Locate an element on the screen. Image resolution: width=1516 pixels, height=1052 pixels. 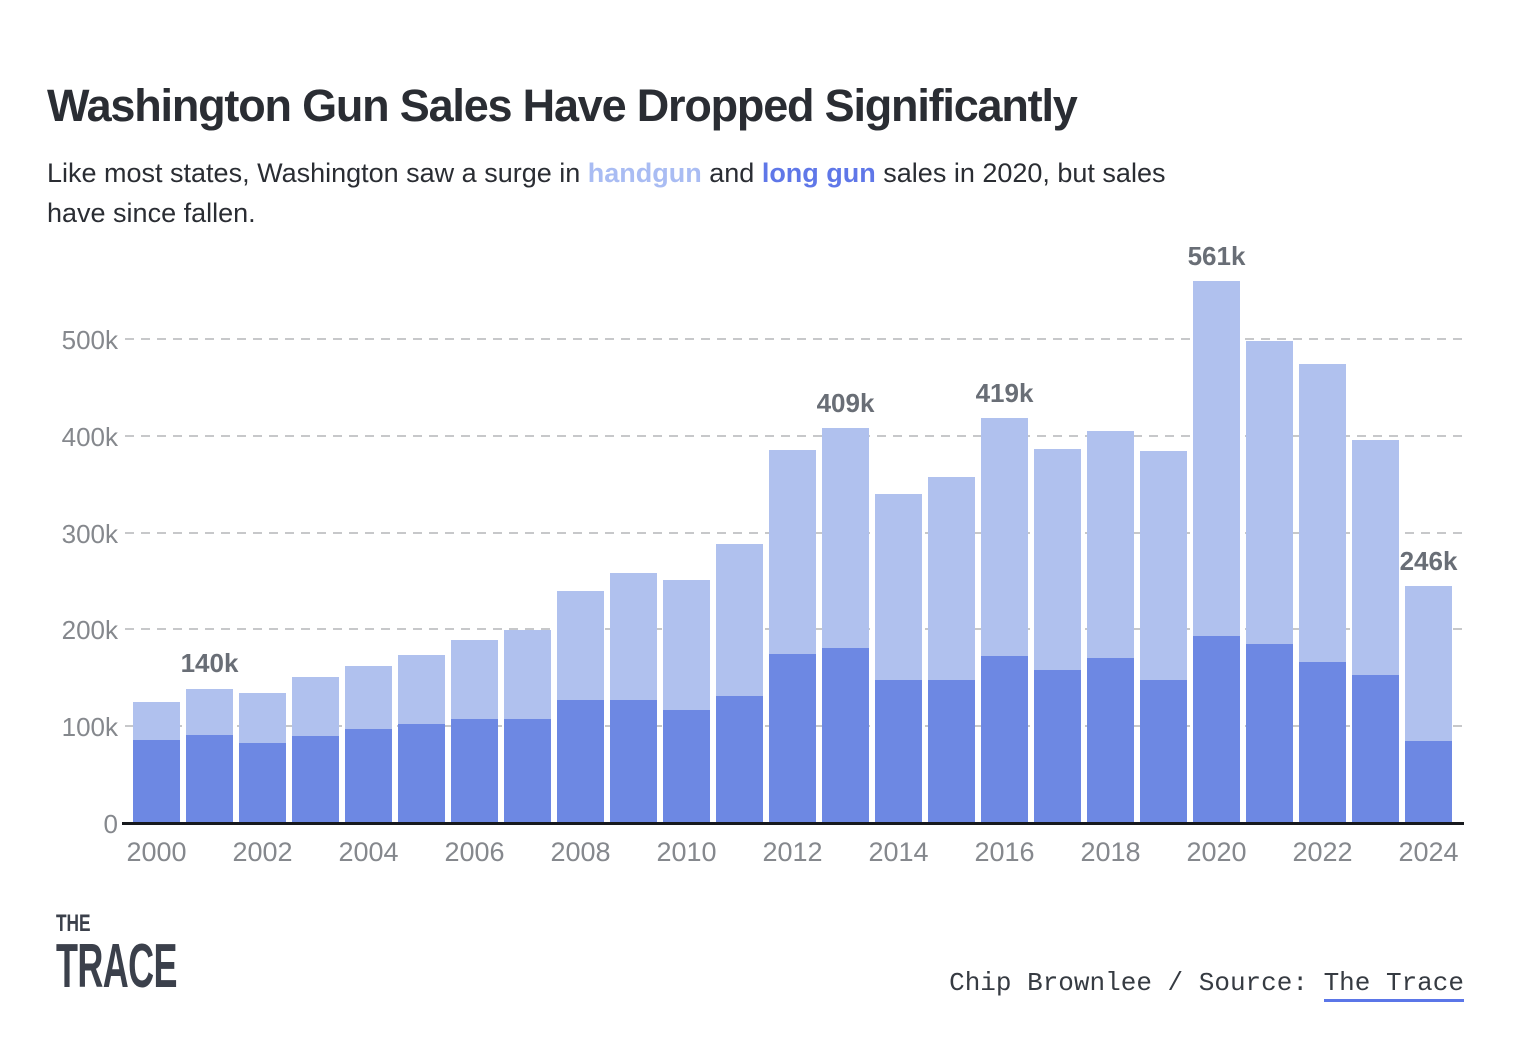
bar-2017-handgun-segment is located at coordinates (1057, 560).